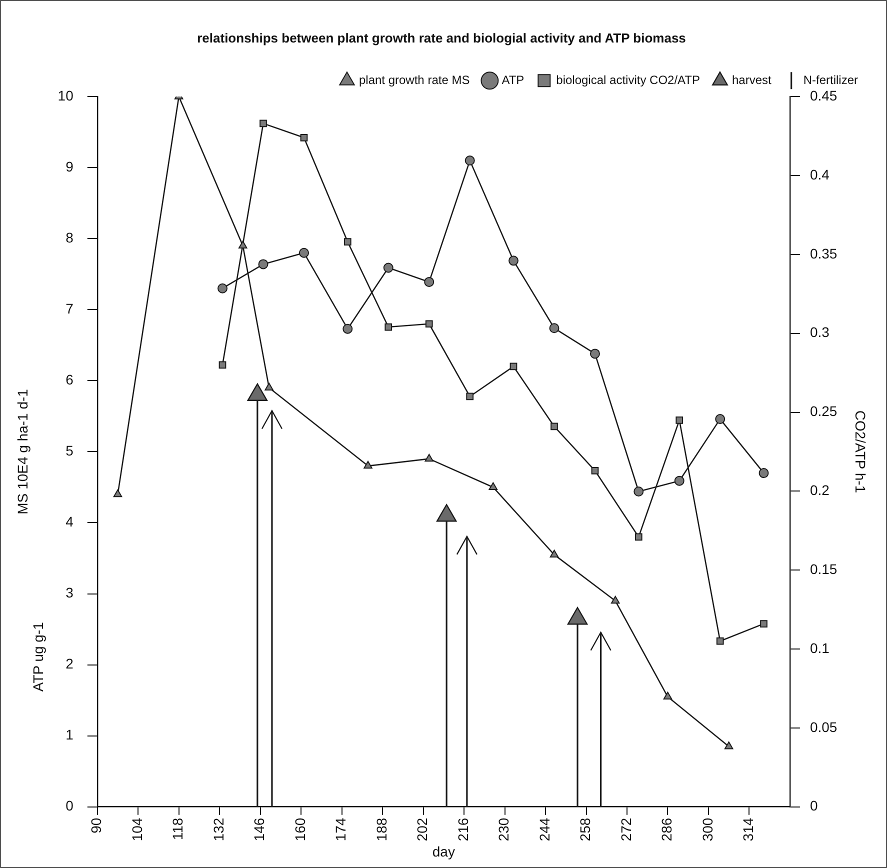  What do you see at coordinates (860, 452) in the screenshot?
I see `y2-axis-title: CO2/ATP h-1` at bounding box center [860, 452].